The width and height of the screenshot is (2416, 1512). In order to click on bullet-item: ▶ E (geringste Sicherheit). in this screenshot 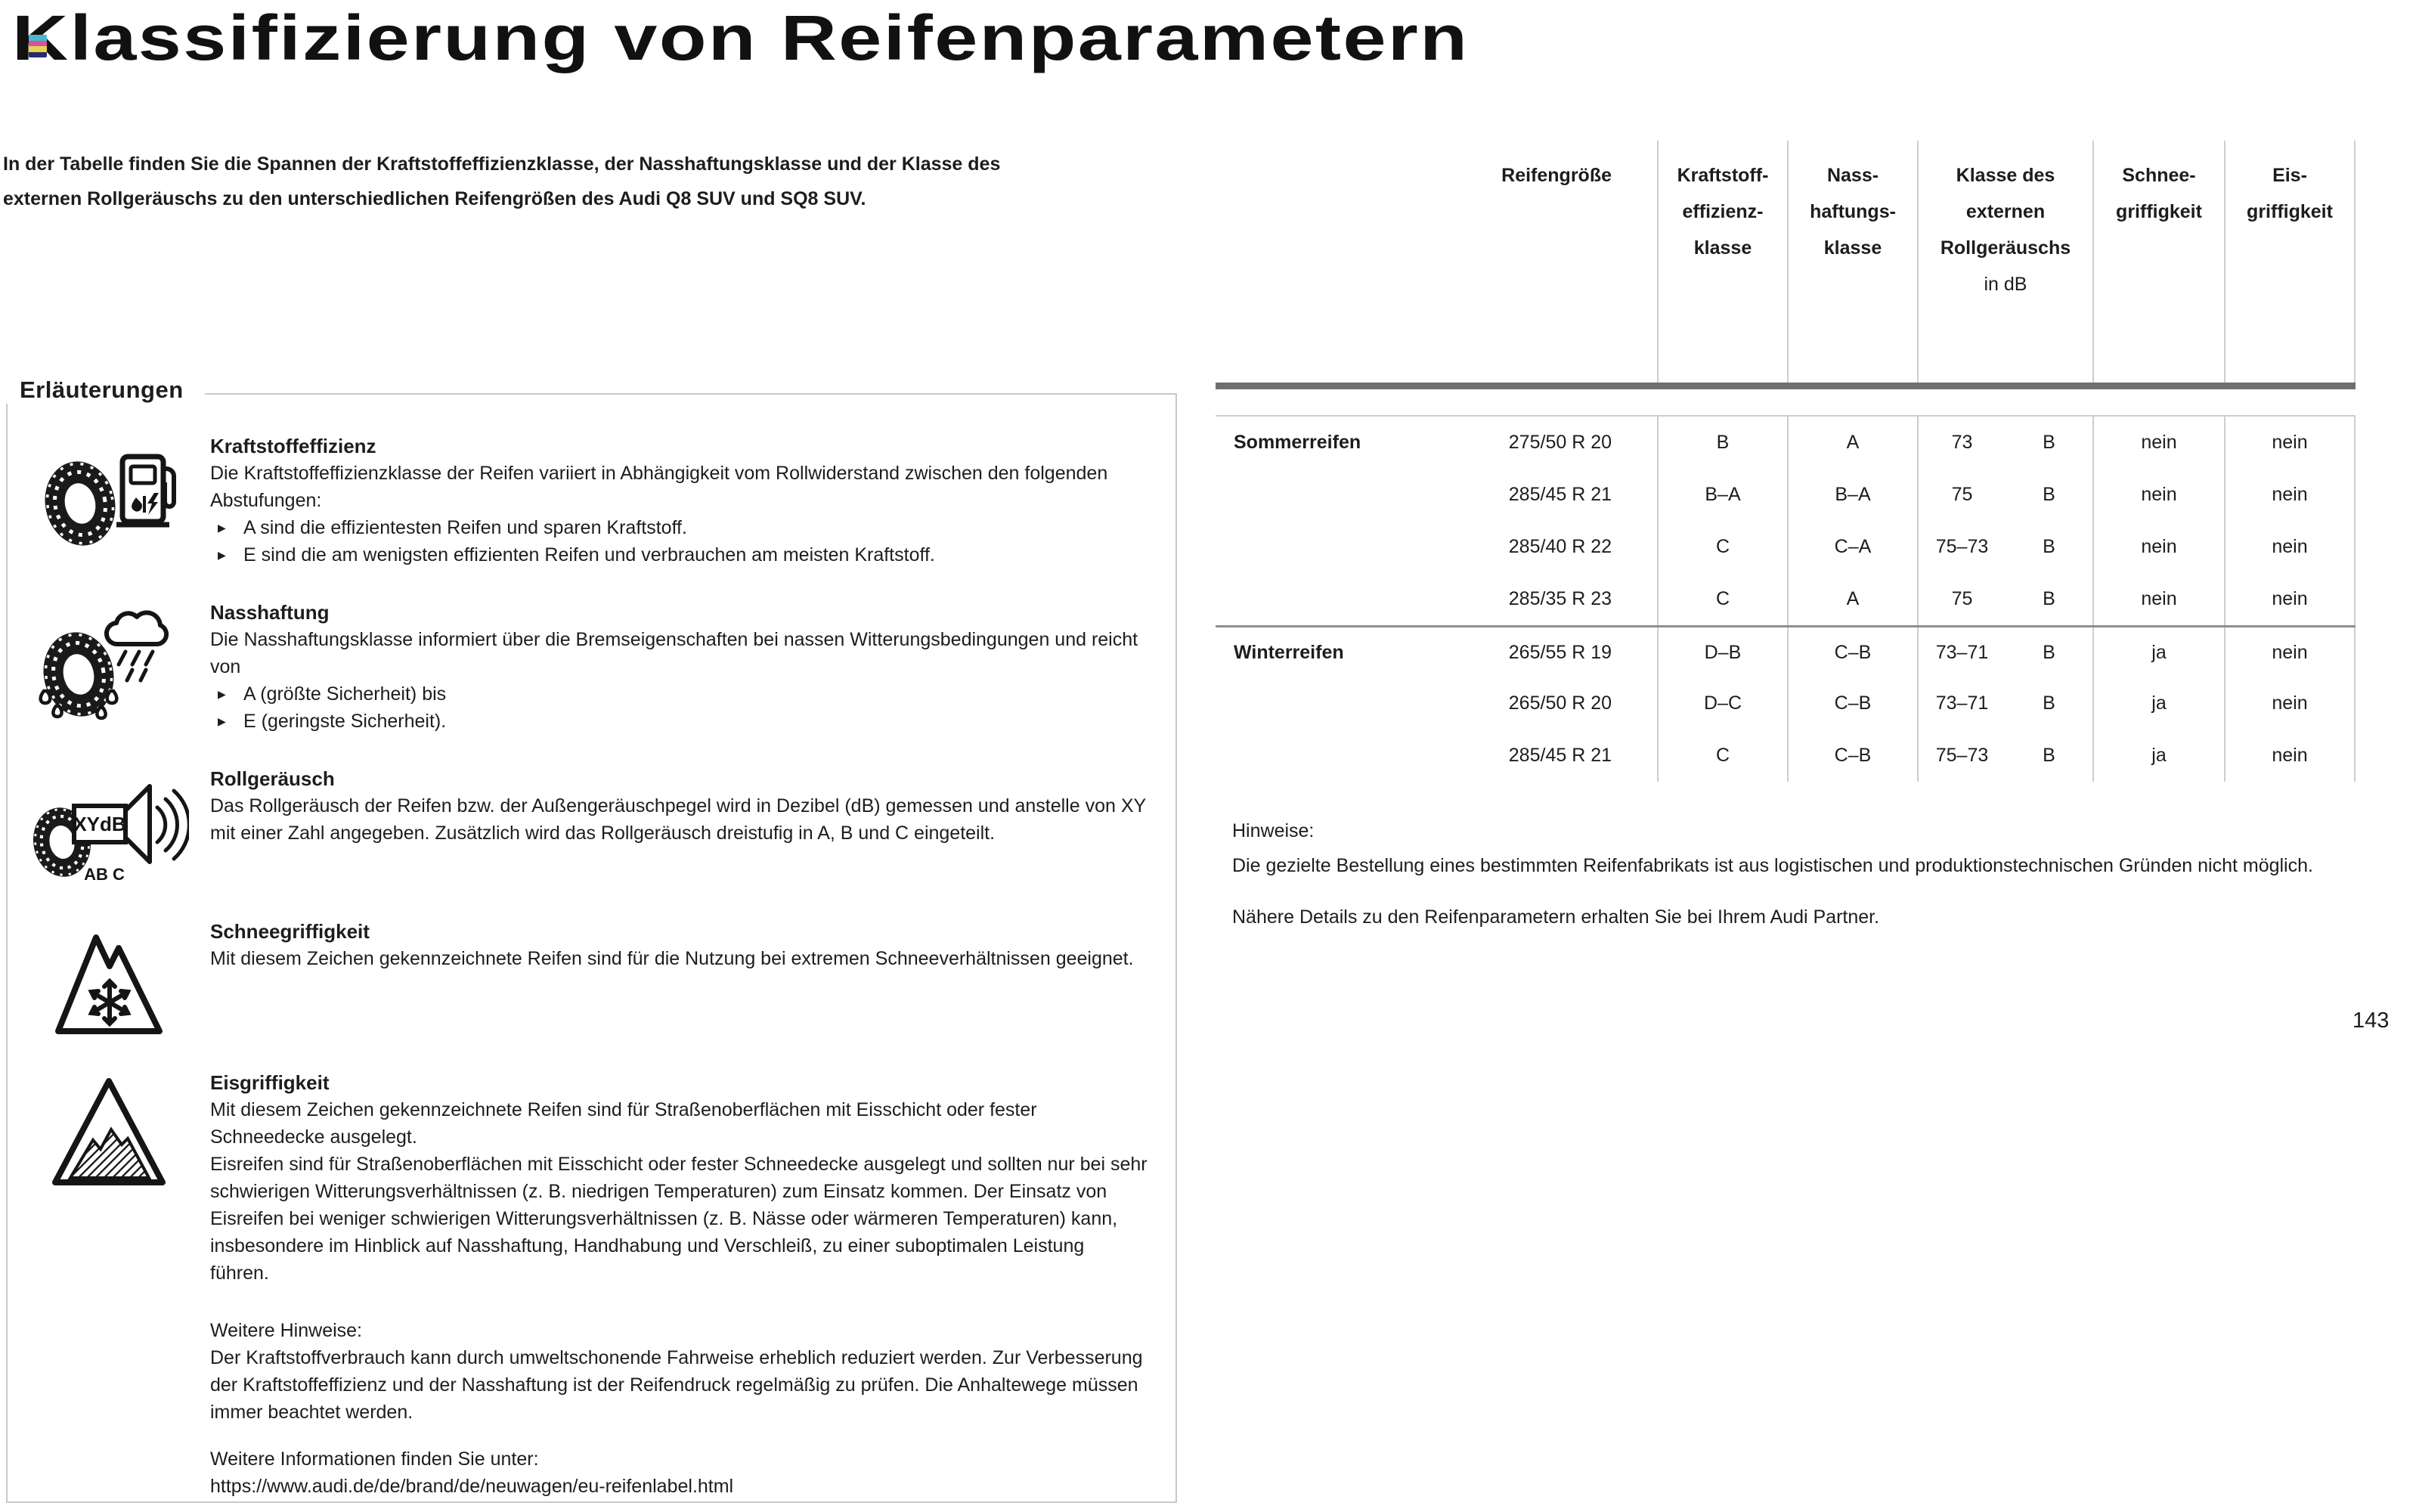, I will do `click(679, 721)`.